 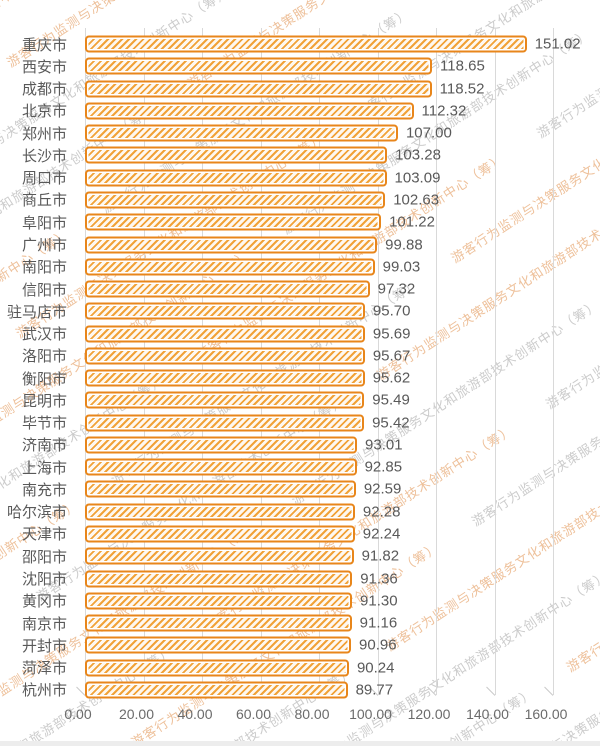 I want to click on value-label: 95.67, so click(x=391, y=356).